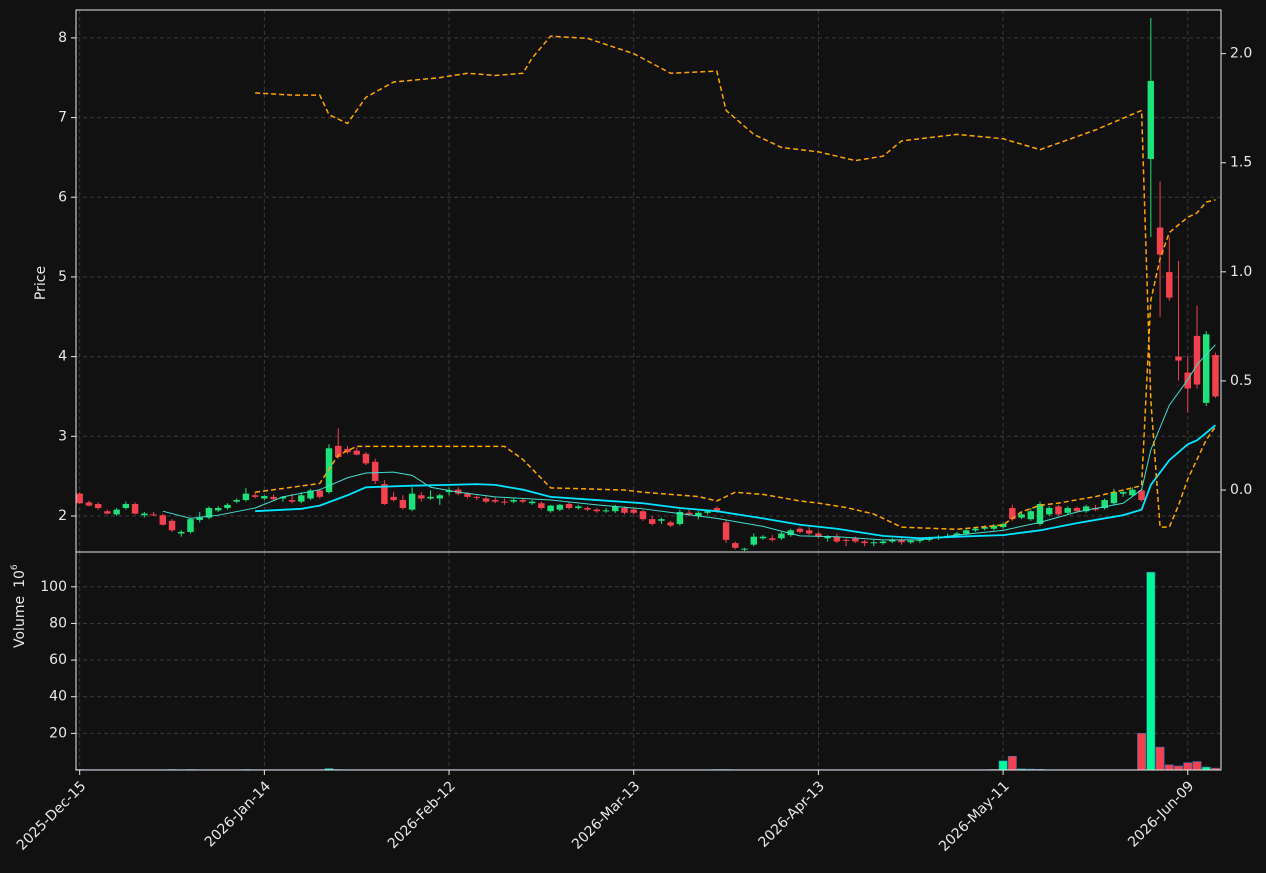 This screenshot has width=1266, height=873. What do you see at coordinates (1241, 54) in the screenshot?
I see `y2-tick-label: 2.0` at bounding box center [1241, 54].